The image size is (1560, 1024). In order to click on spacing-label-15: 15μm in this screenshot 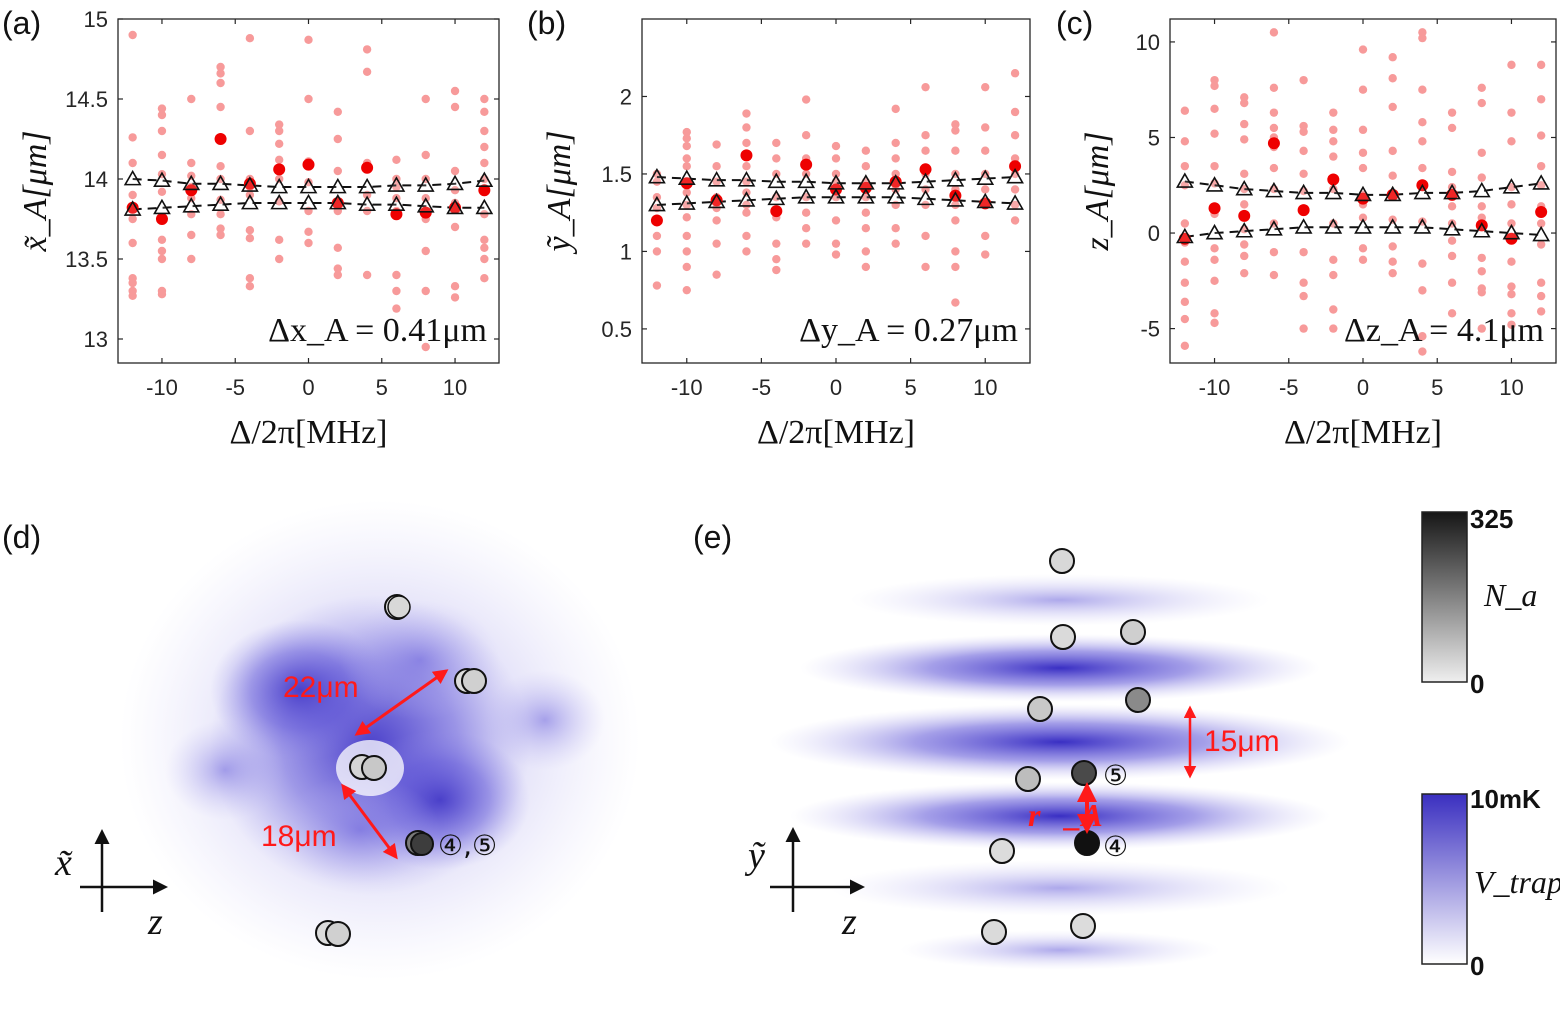, I will do `click(1242, 741)`.